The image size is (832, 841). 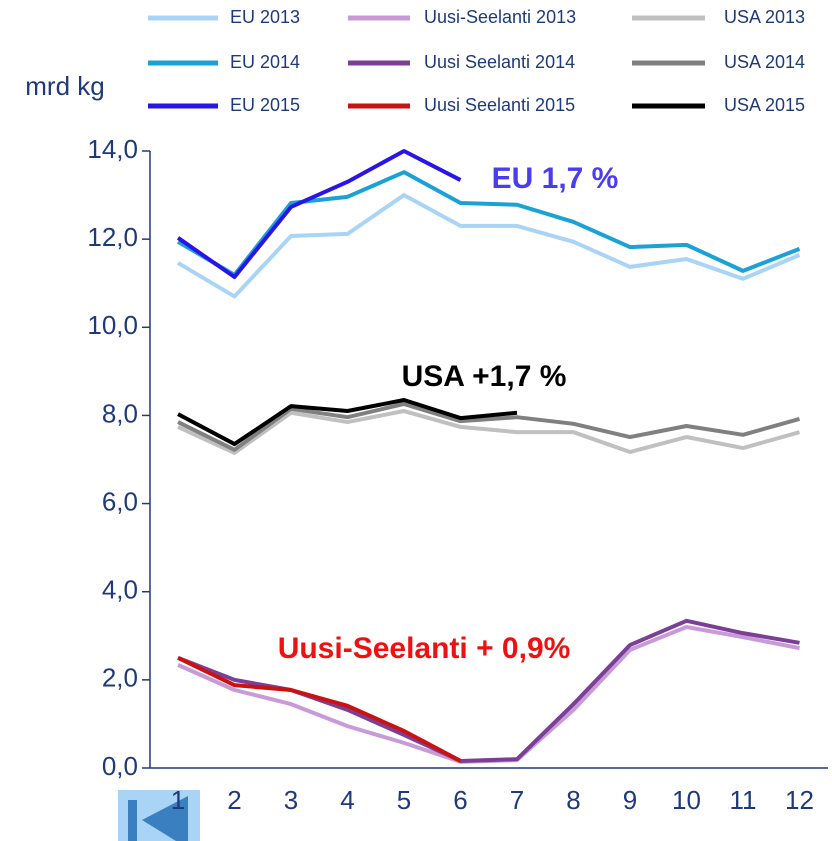 What do you see at coordinates (178, 800) in the screenshot?
I see `x-tick-label: 1` at bounding box center [178, 800].